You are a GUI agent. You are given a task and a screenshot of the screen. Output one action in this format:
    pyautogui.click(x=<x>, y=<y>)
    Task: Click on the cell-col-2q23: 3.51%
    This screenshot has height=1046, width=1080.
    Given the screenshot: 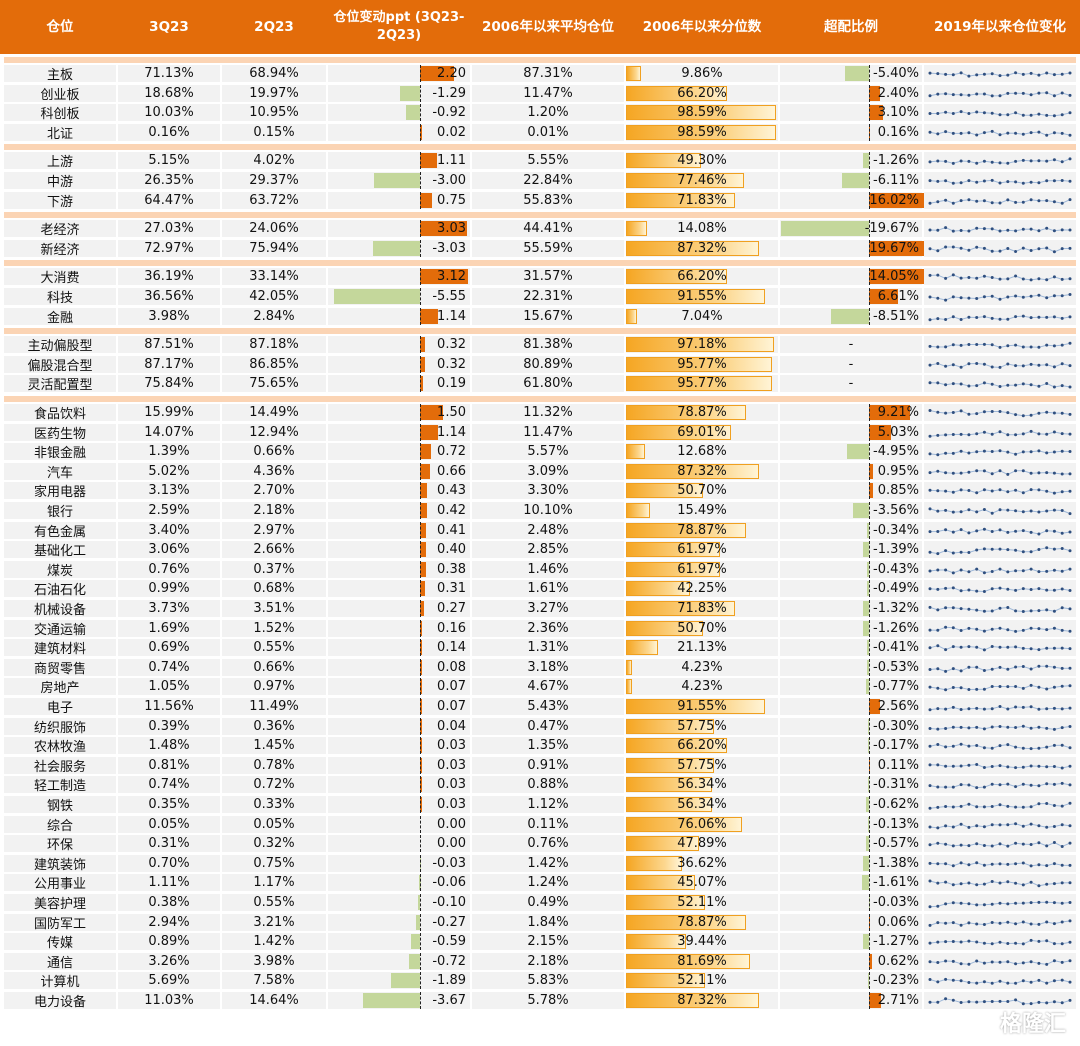 What is the action you would take?
    pyautogui.click(x=274, y=608)
    